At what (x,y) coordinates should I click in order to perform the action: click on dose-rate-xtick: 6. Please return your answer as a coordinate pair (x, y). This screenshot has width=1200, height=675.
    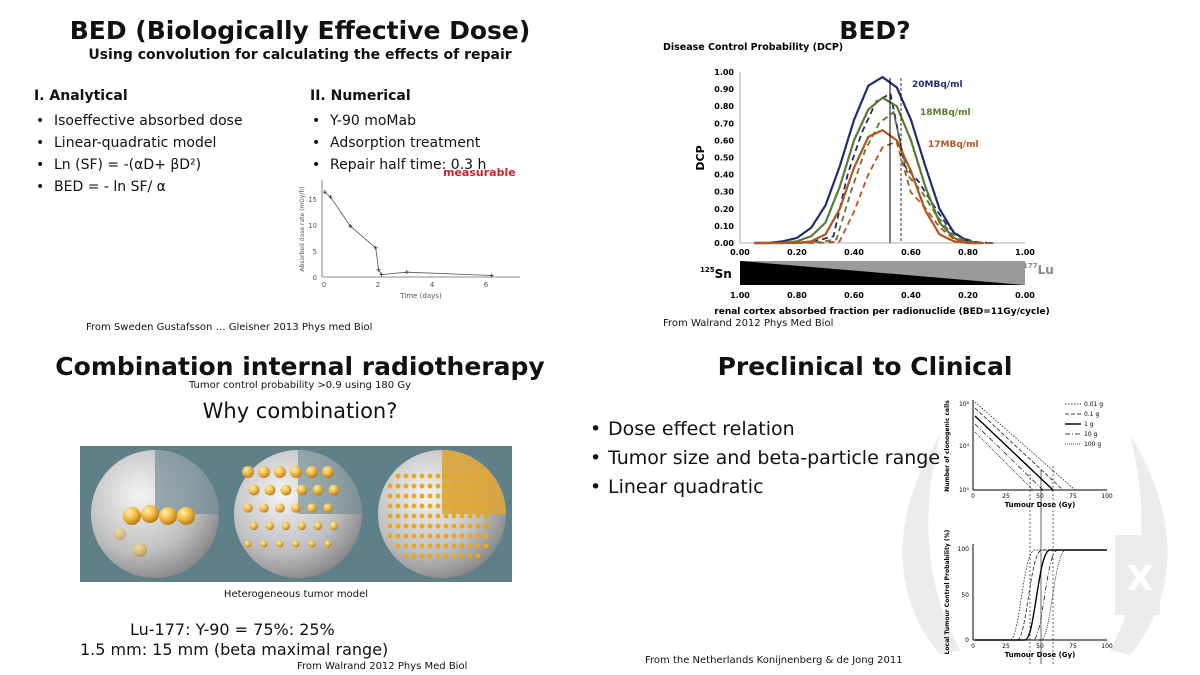
    Looking at the image, I should click on (486, 285).